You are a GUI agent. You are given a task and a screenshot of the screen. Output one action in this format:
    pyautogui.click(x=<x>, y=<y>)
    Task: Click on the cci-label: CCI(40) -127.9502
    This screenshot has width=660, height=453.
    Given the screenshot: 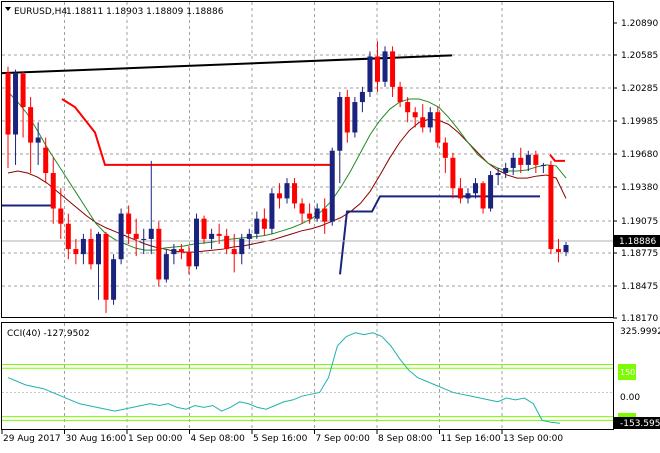 What is the action you would take?
    pyautogui.click(x=48, y=334)
    